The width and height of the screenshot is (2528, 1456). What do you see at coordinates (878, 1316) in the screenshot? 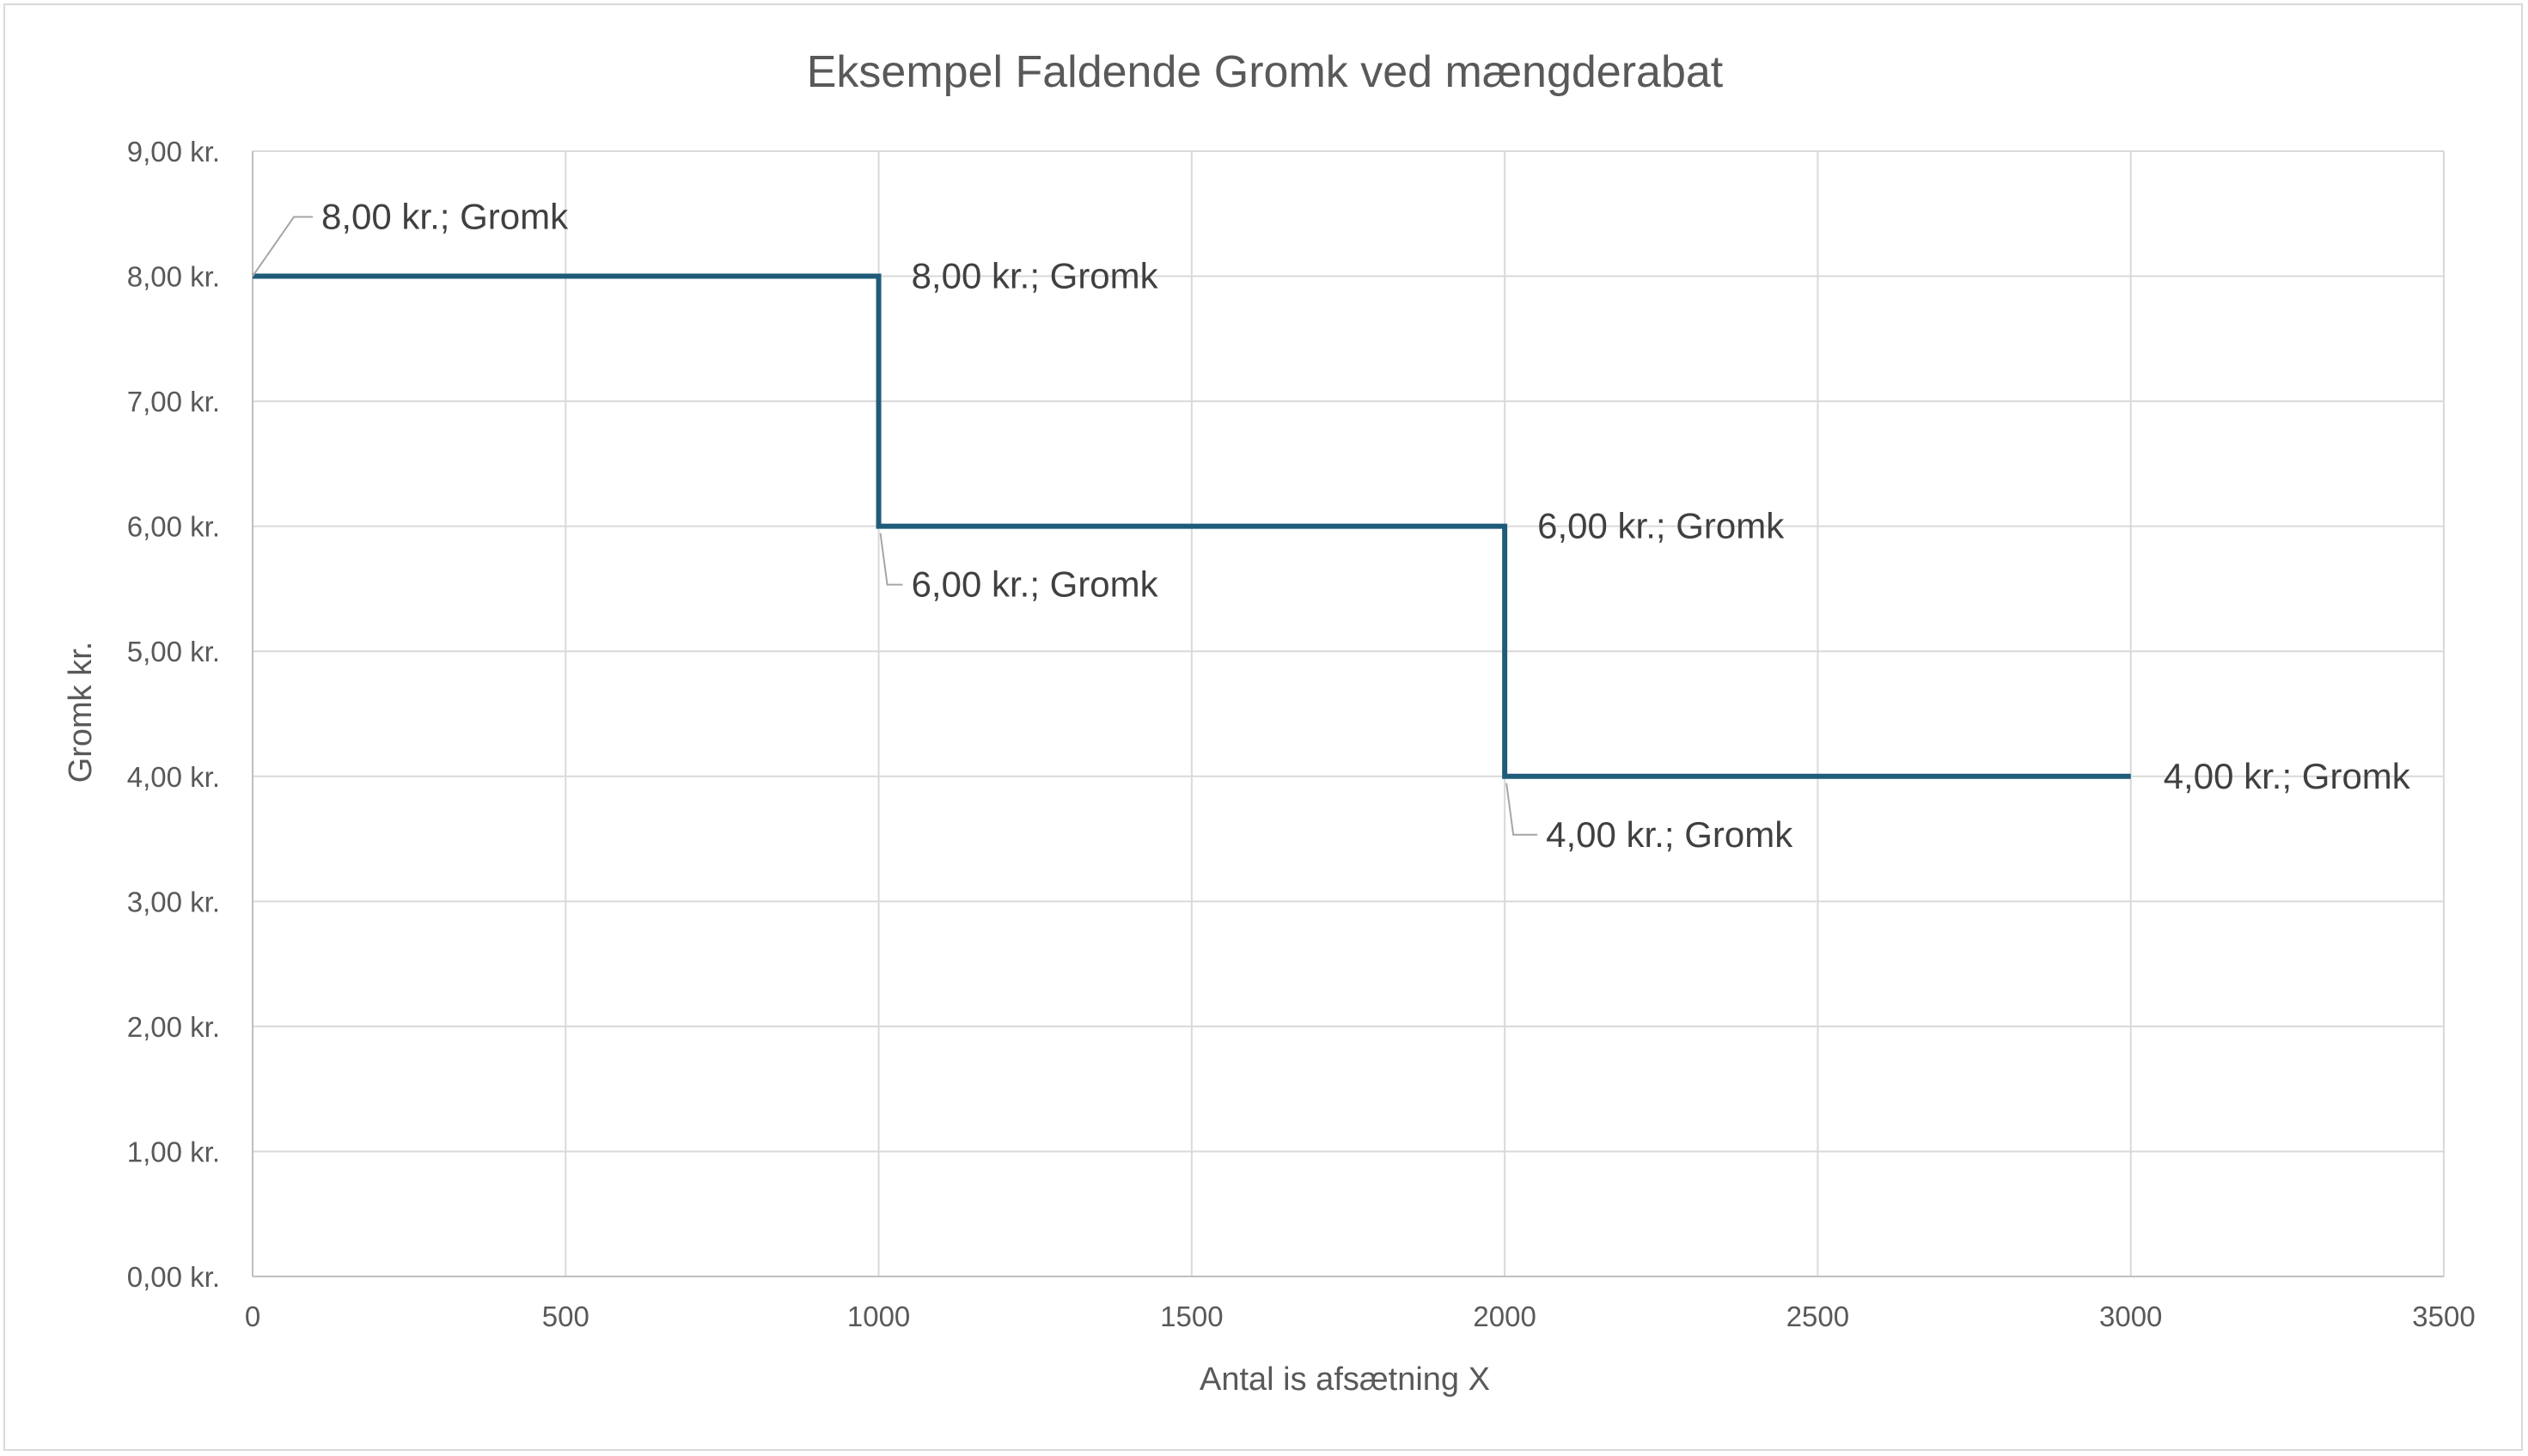
I see `x-tick-label: 1000` at bounding box center [878, 1316].